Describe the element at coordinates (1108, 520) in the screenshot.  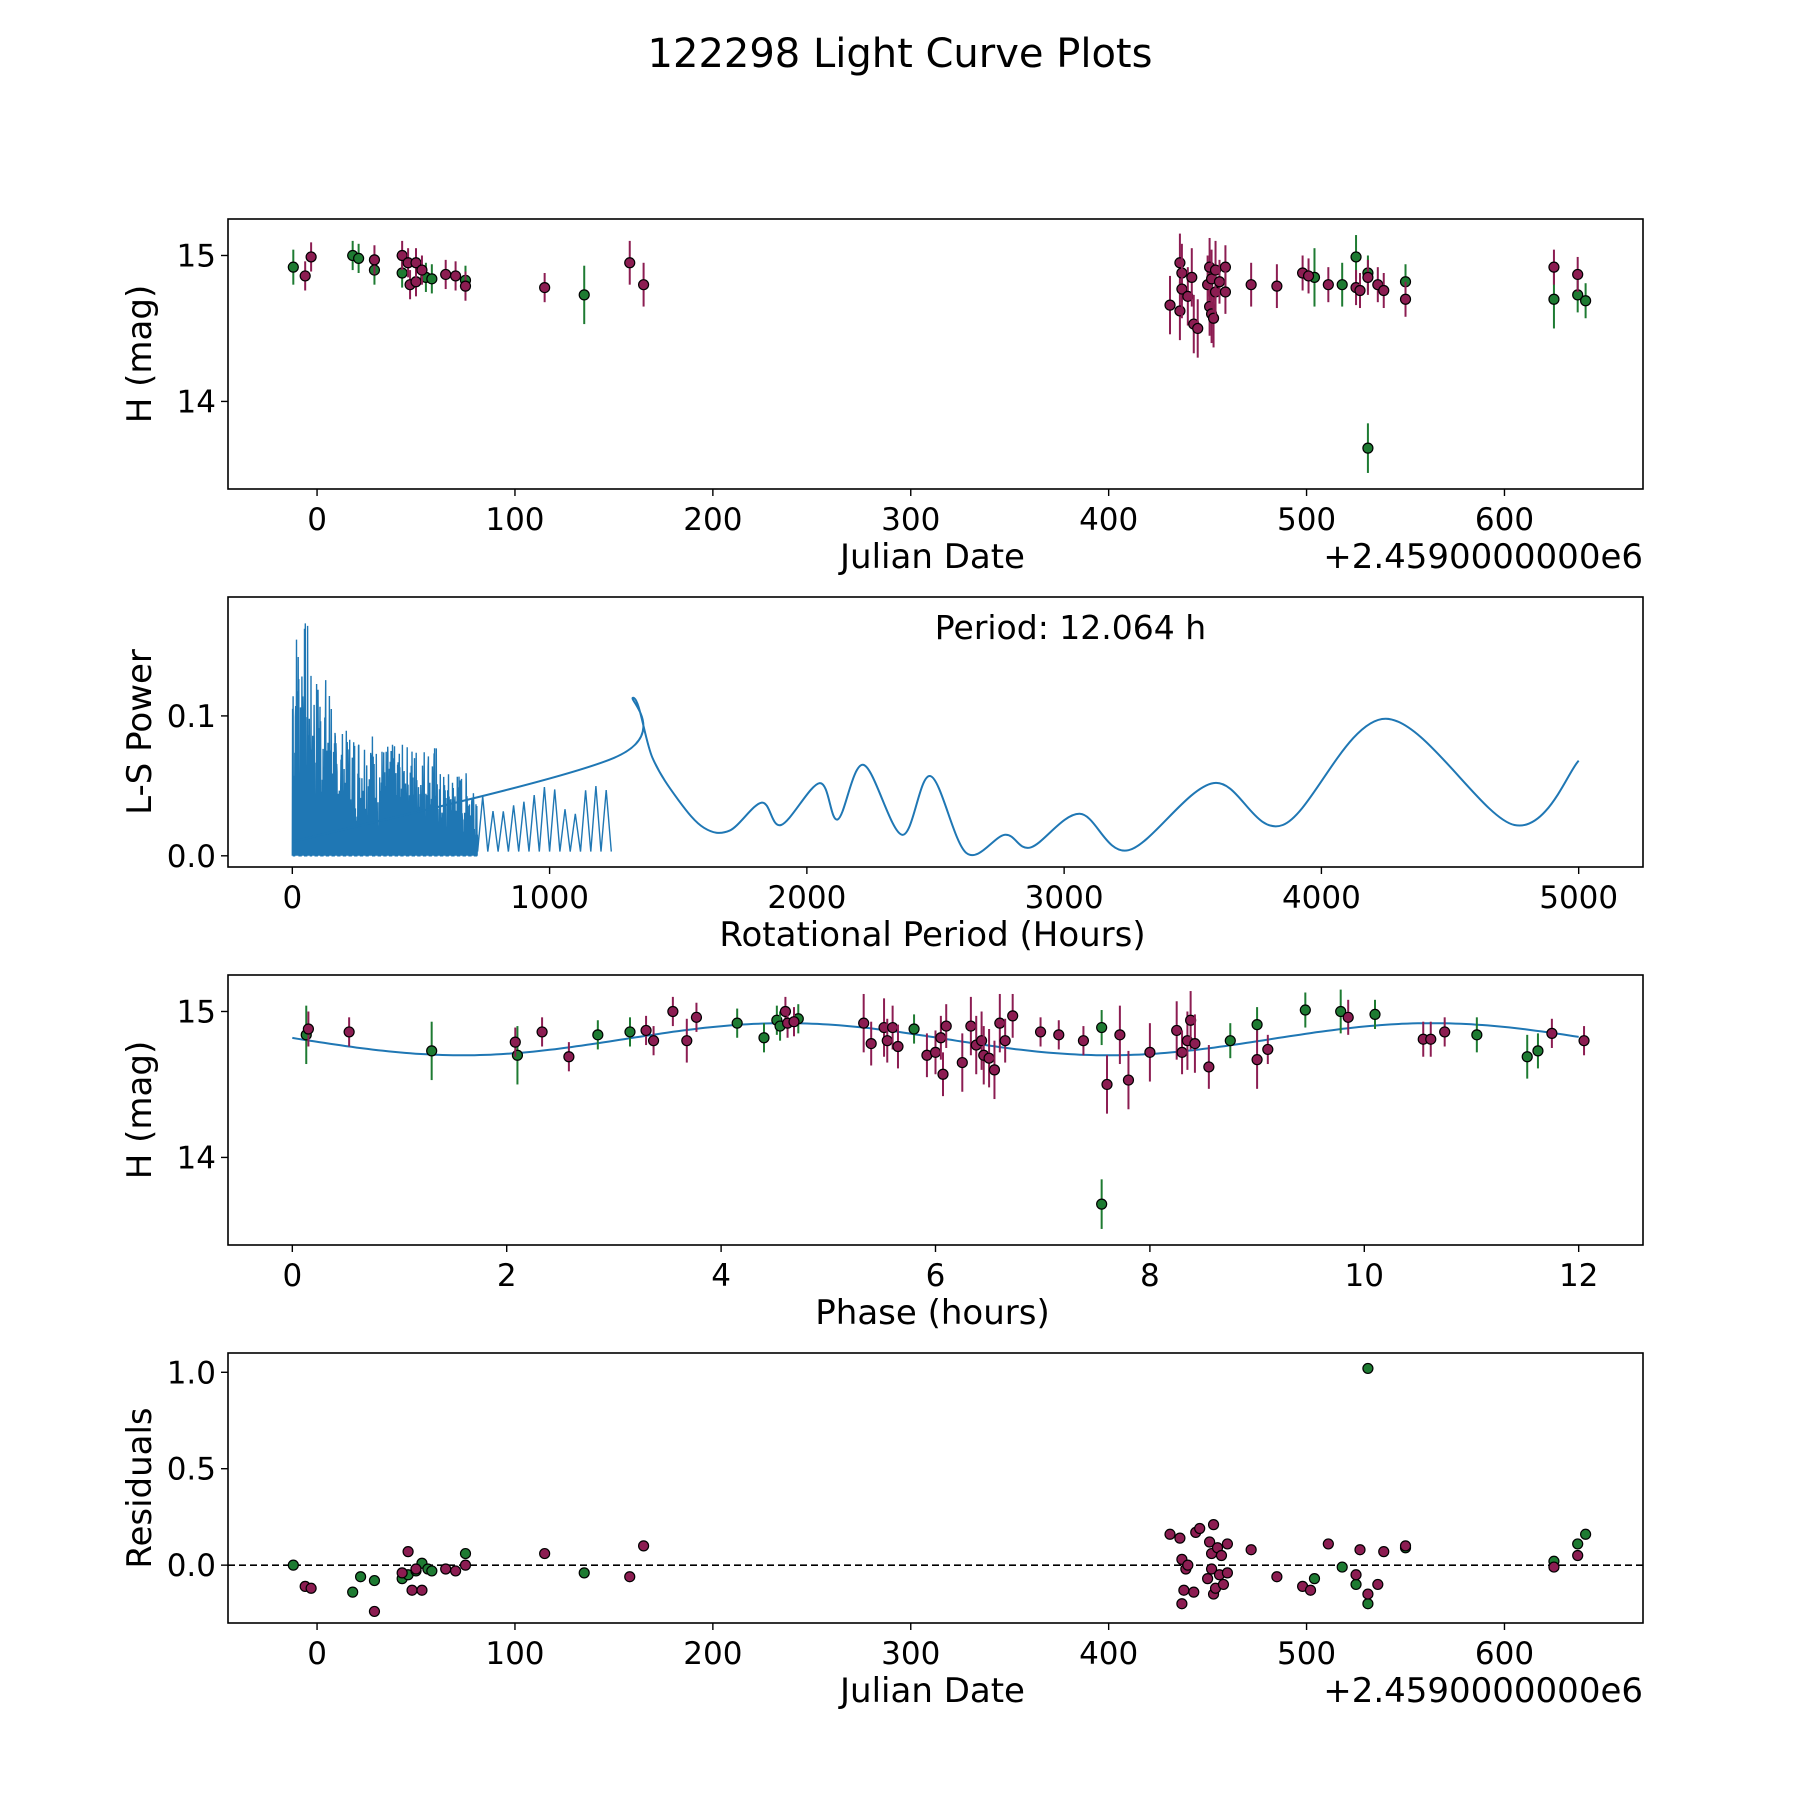
I see `light-curve-xtick-label: 400` at that location.